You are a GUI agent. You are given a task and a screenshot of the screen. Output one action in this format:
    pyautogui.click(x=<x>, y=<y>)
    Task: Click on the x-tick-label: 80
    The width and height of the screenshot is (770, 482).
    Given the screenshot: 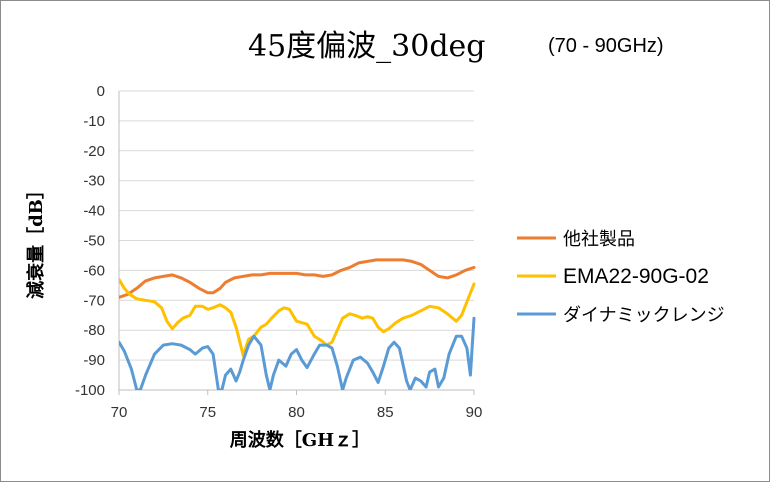 What is the action you would take?
    pyautogui.click(x=296, y=412)
    